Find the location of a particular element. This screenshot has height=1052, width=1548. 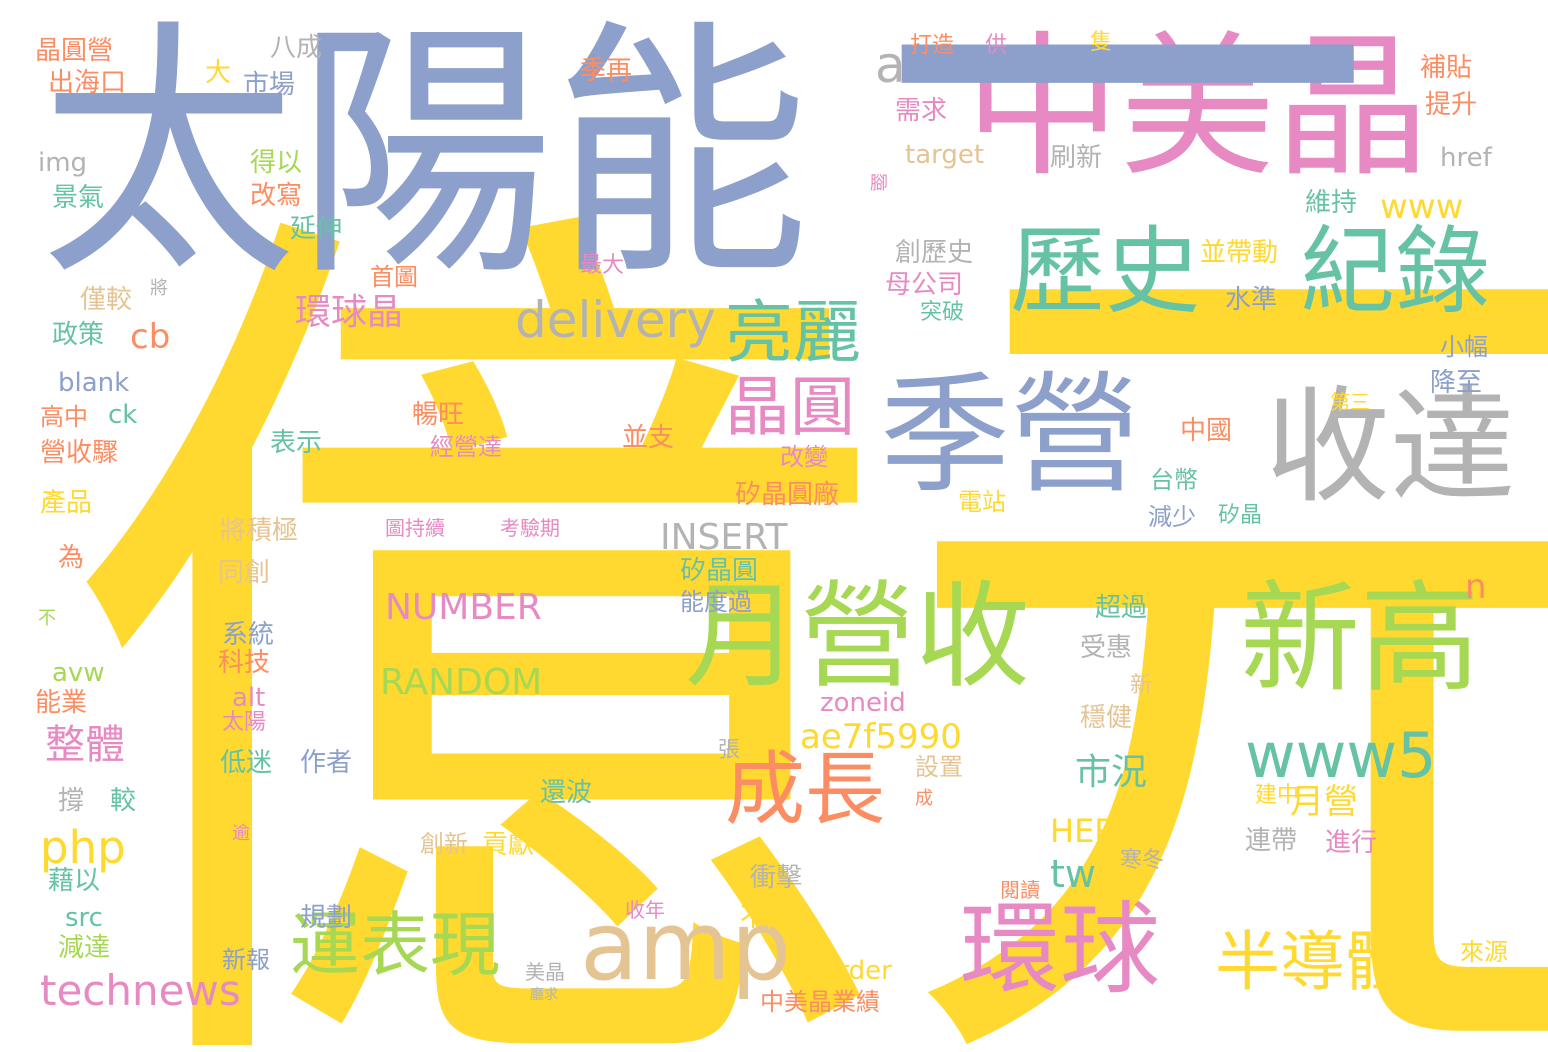

cloud-word: 大 is located at coordinates (218, 73).